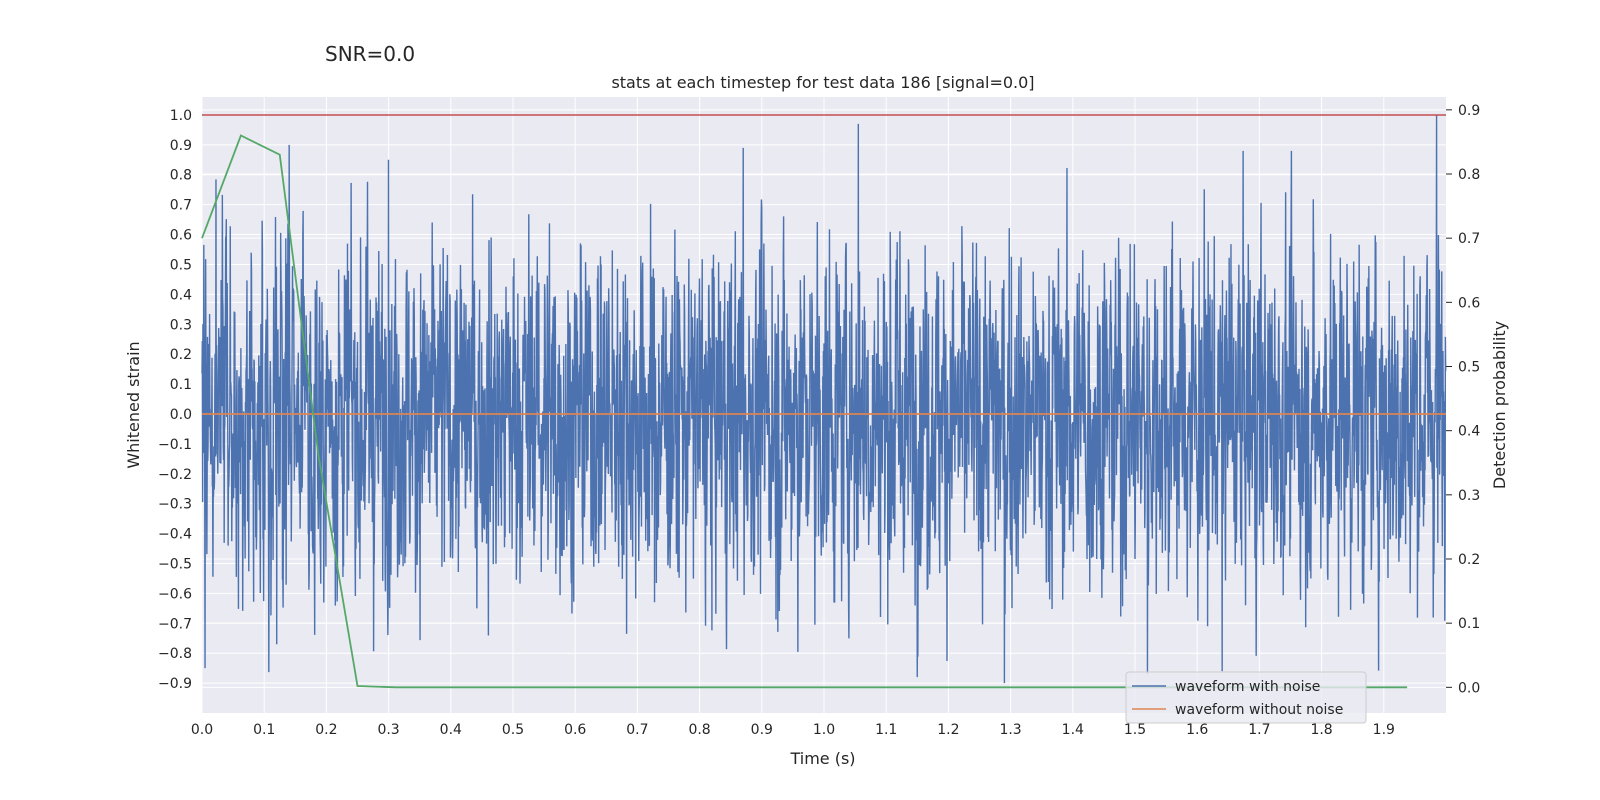 Image resolution: width=1600 pixels, height=800 pixels. Describe the element at coordinates (822, 758) in the screenshot. I see `x-axis-label: Time (s)` at that location.